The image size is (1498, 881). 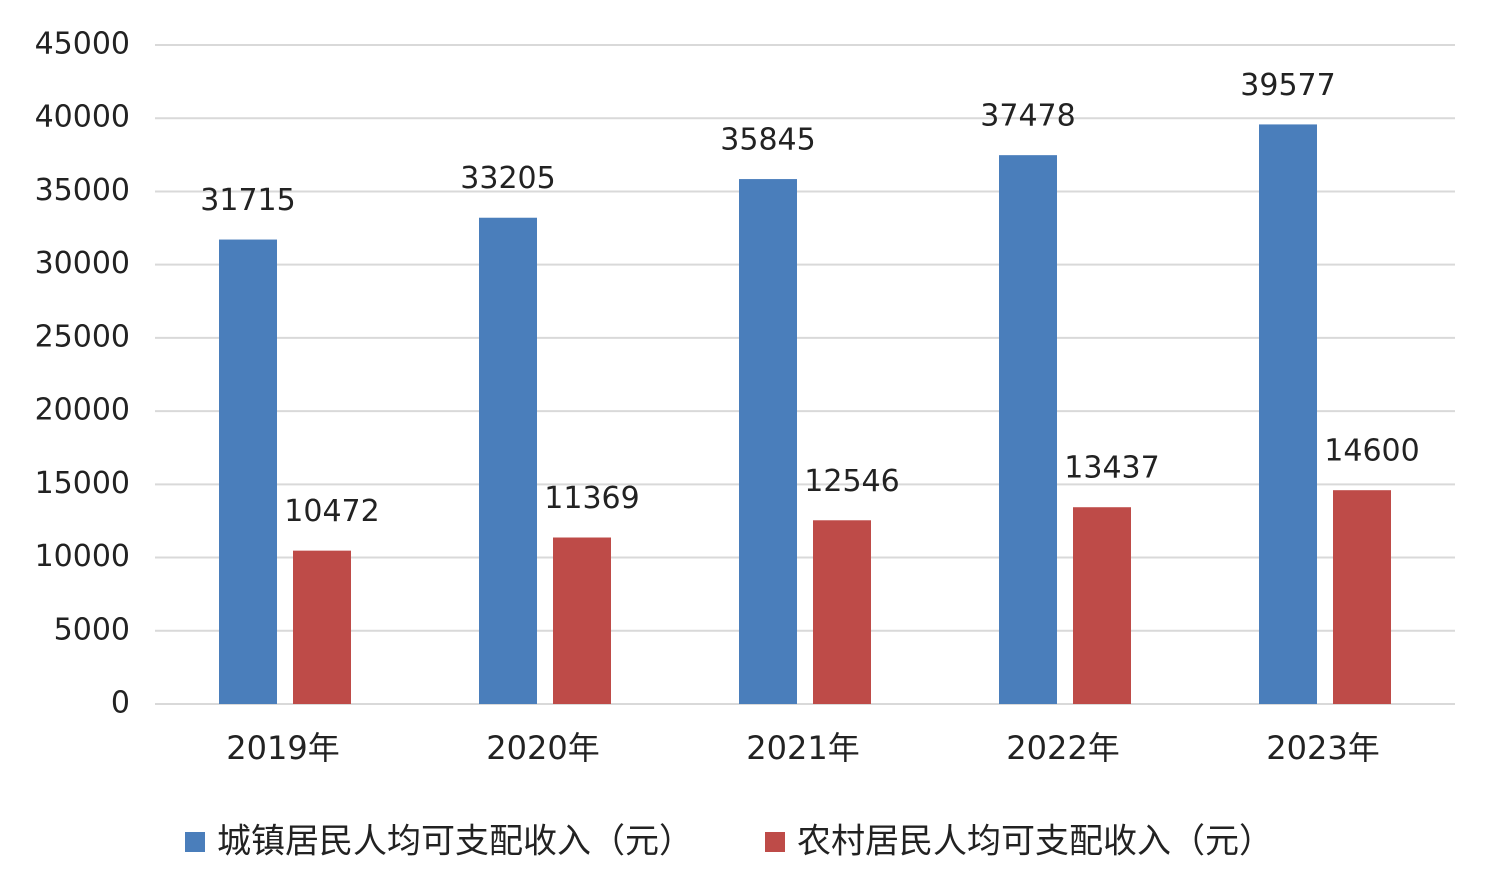 I want to click on y-tick-label: 10000, so click(x=82, y=556).